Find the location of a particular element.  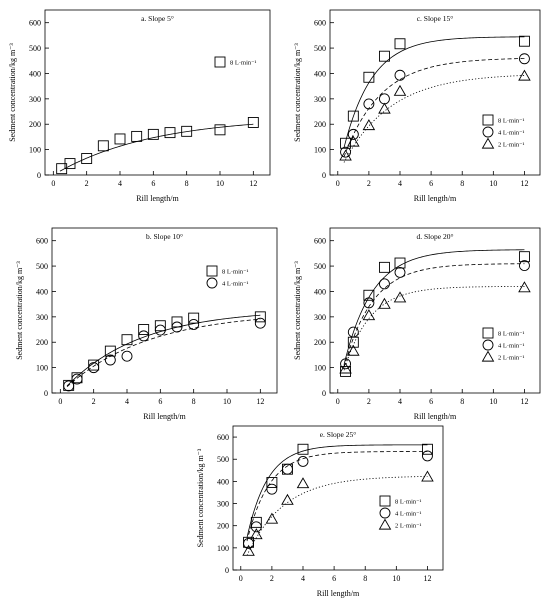

legend-label: 8 L·min⁻¹ is located at coordinates (235, 272).